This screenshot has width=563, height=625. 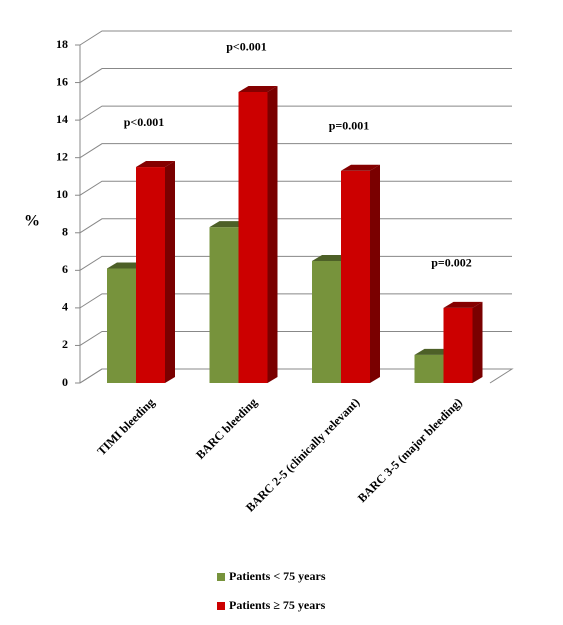 I want to click on y-tick-label: 0, so click(x=65, y=382).